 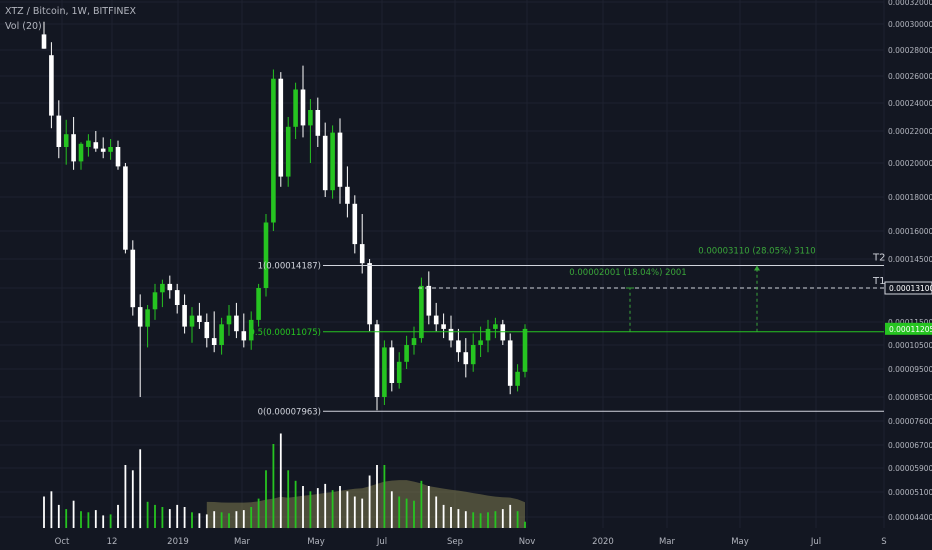 I want to click on price-tick-label: 0.00028000, so click(x=910, y=50).